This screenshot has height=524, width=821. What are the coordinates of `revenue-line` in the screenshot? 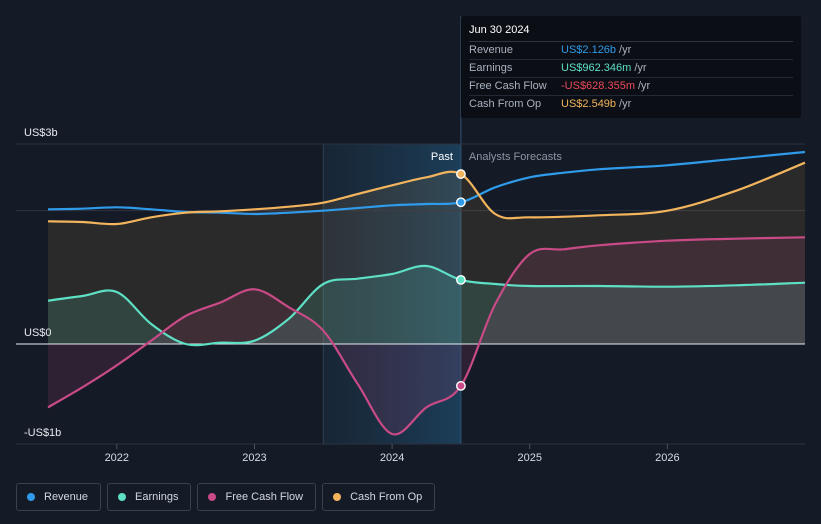 It's located at (426, 183).